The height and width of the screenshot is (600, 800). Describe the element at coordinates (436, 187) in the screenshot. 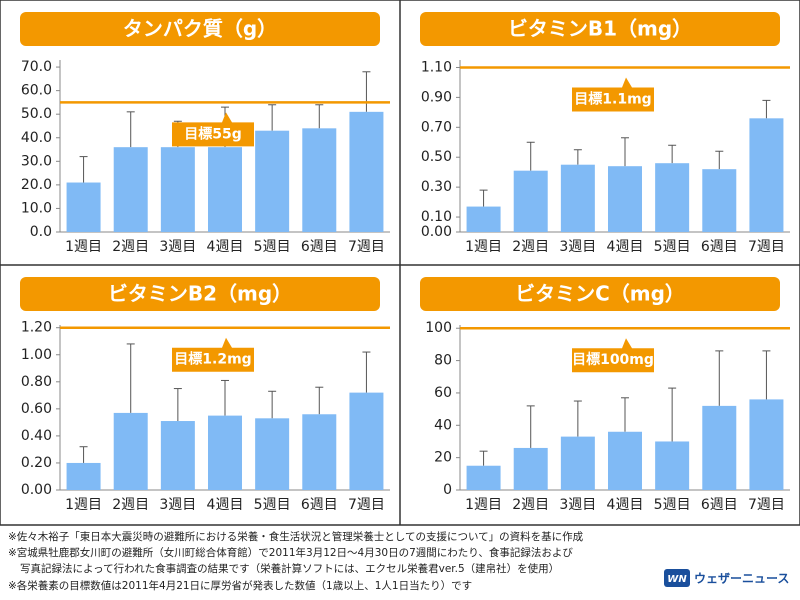

I see `y-tick-label: 0.30` at that location.